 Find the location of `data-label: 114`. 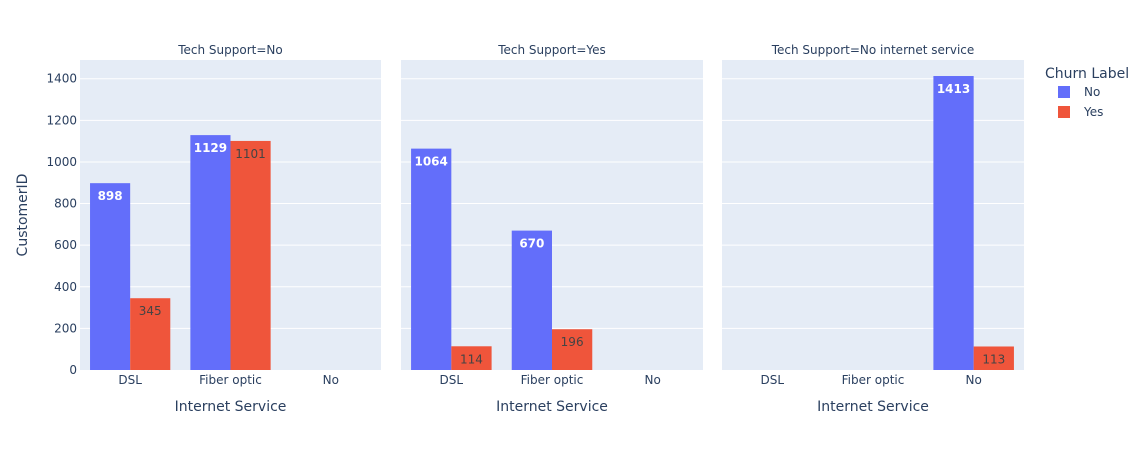

data-label: 114 is located at coordinates (471, 359).